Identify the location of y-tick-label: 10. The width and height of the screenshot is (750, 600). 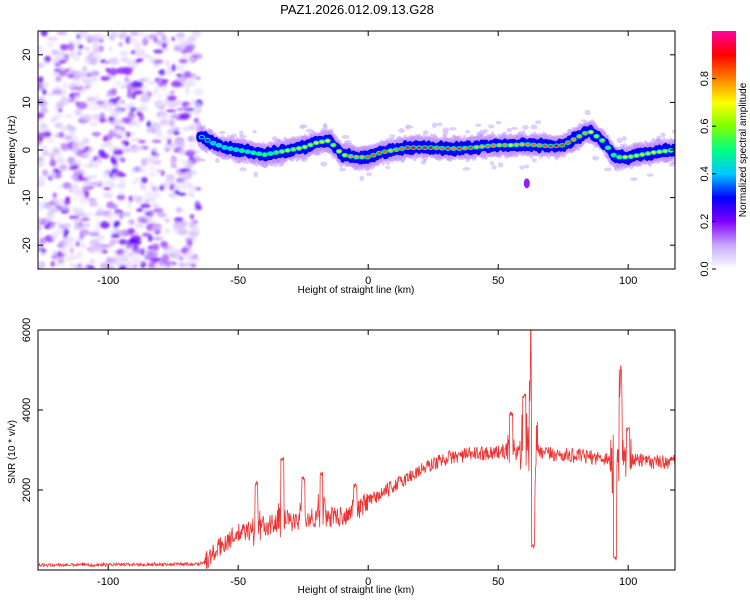
(27, 102).